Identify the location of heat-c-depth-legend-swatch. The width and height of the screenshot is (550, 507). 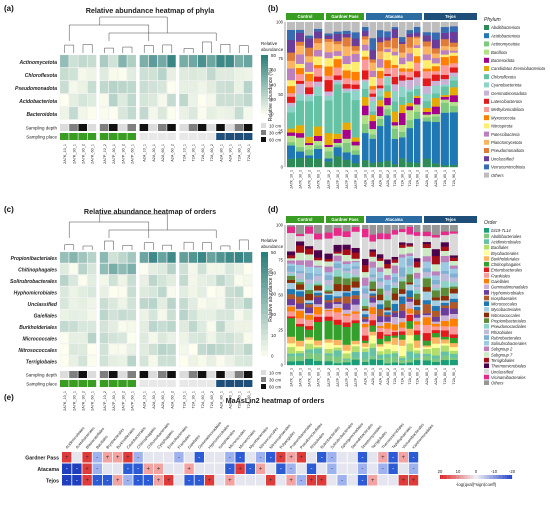
(263, 386).